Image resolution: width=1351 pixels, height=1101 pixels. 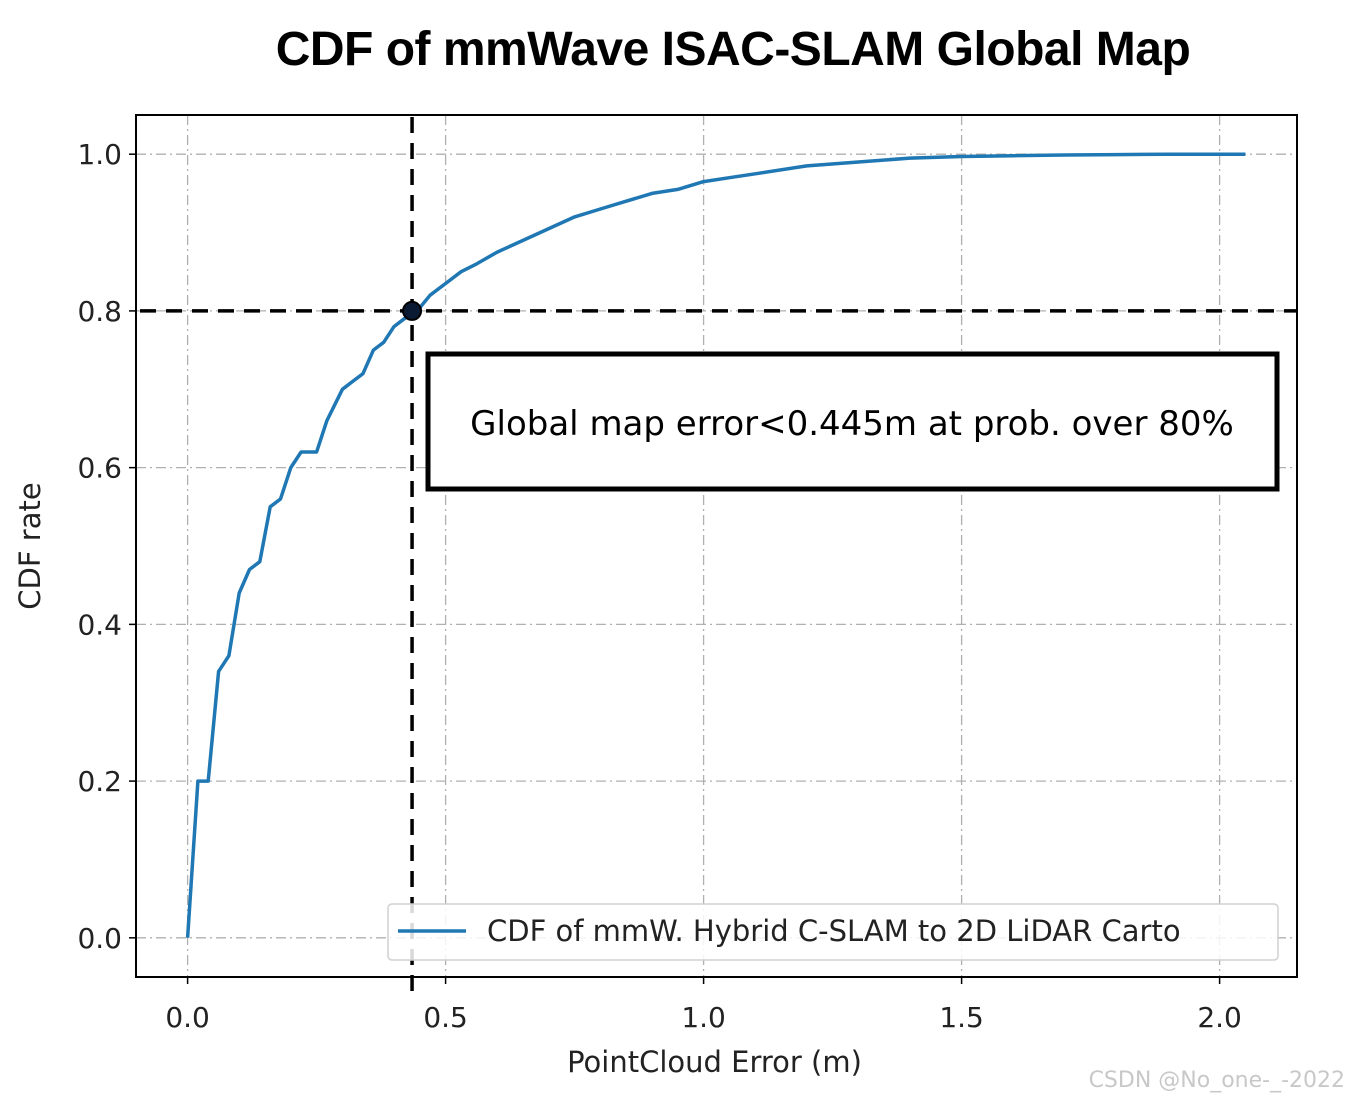 I want to click on legend-box, so click(x=833, y=932).